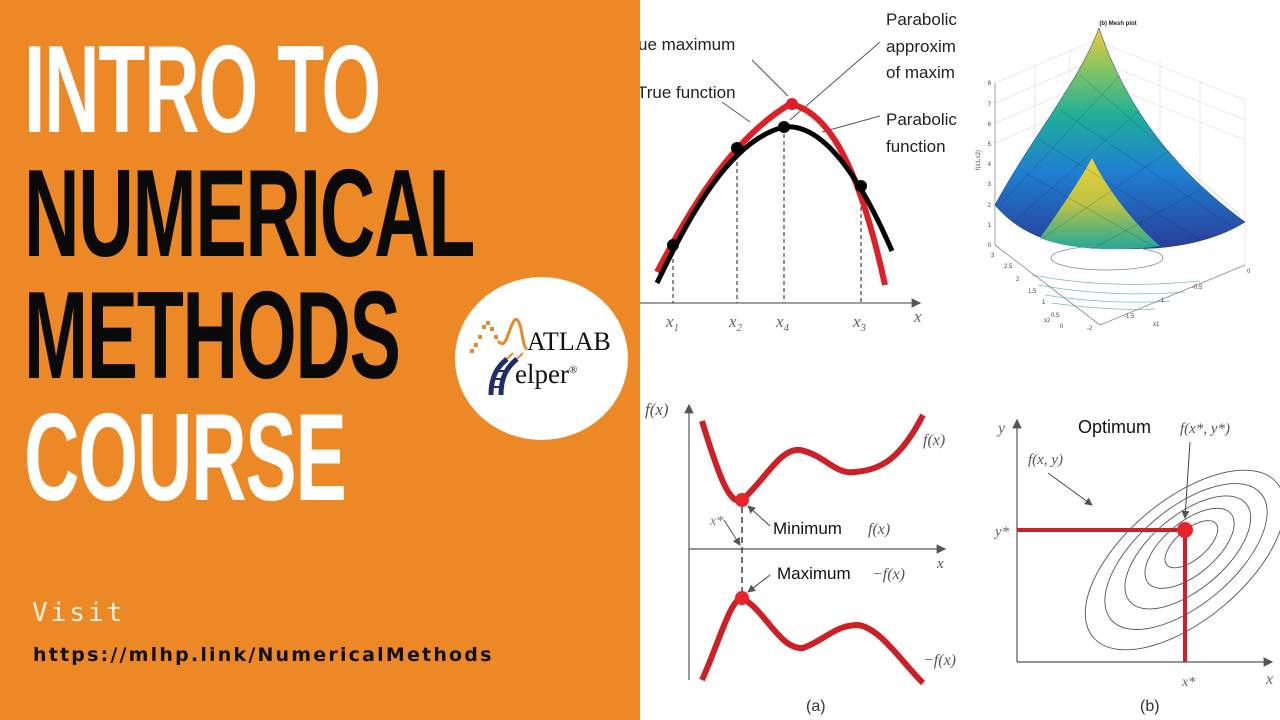 The height and width of the screenshot is (720, 1280). Describe the element at coordinates (1156, 325) in the screenshot. I see `mesh-x1-label: x1` at that location.